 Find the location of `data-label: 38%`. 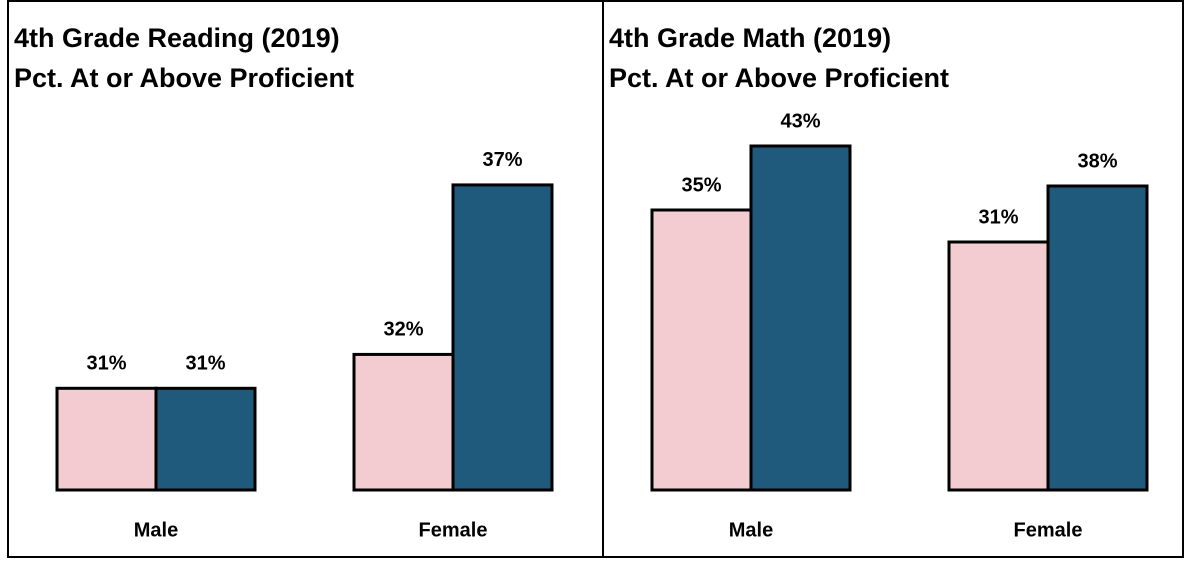

data-label: 38% is located at coordinates (1097, 161).